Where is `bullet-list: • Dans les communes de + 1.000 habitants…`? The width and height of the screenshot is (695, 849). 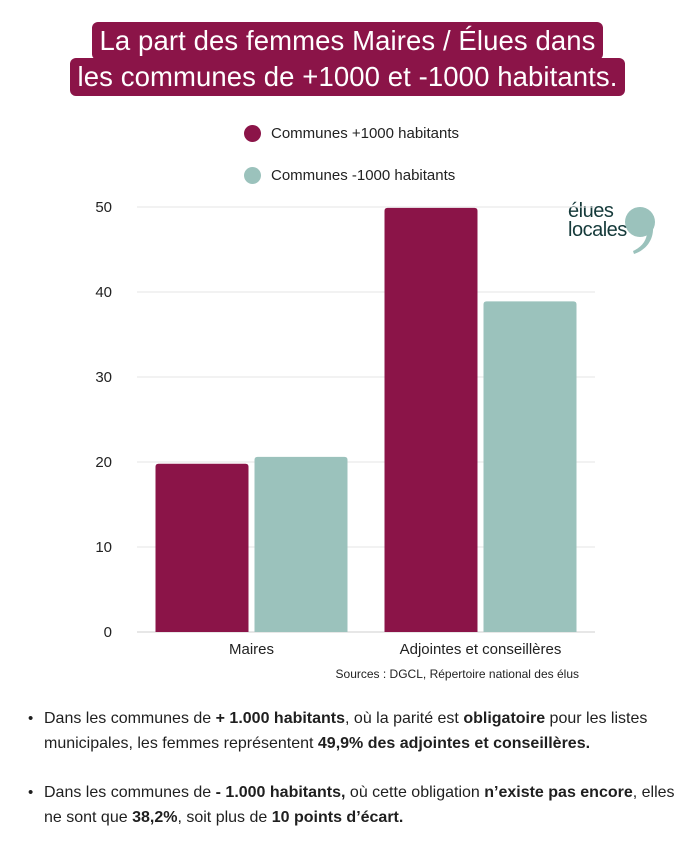
bullet-list: • Dans les communes de + 1.000 habitants… is located at coordinates (358, 768).